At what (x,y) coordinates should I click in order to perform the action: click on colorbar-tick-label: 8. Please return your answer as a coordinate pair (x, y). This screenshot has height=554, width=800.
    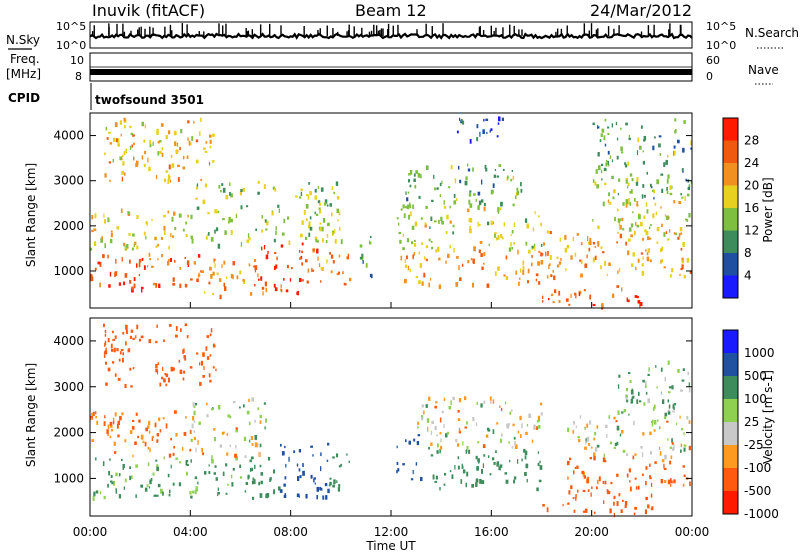
    Looking at the image, I should click on (748, 253).